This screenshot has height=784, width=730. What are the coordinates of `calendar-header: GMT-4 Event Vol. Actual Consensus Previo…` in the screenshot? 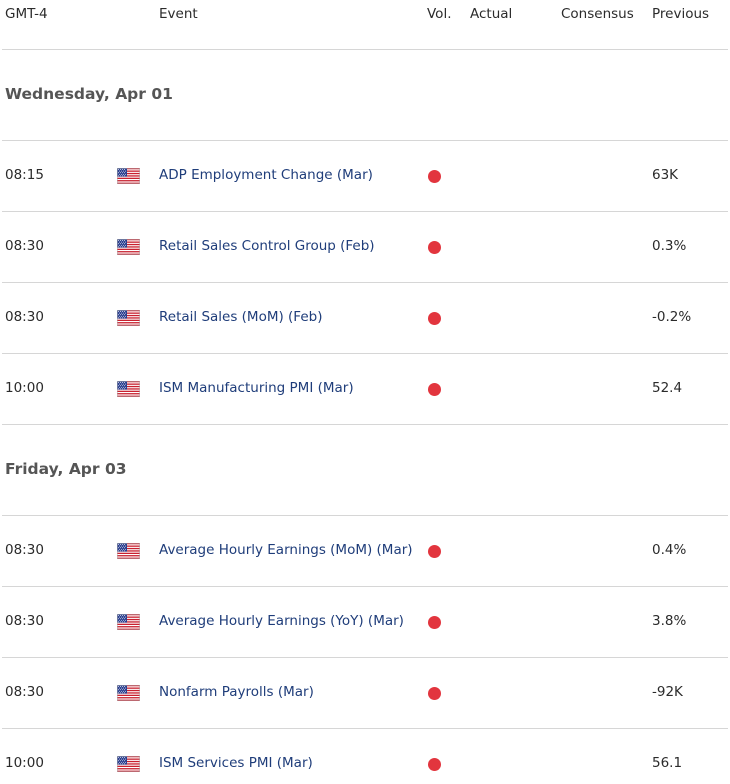 It's located at (365, 15).